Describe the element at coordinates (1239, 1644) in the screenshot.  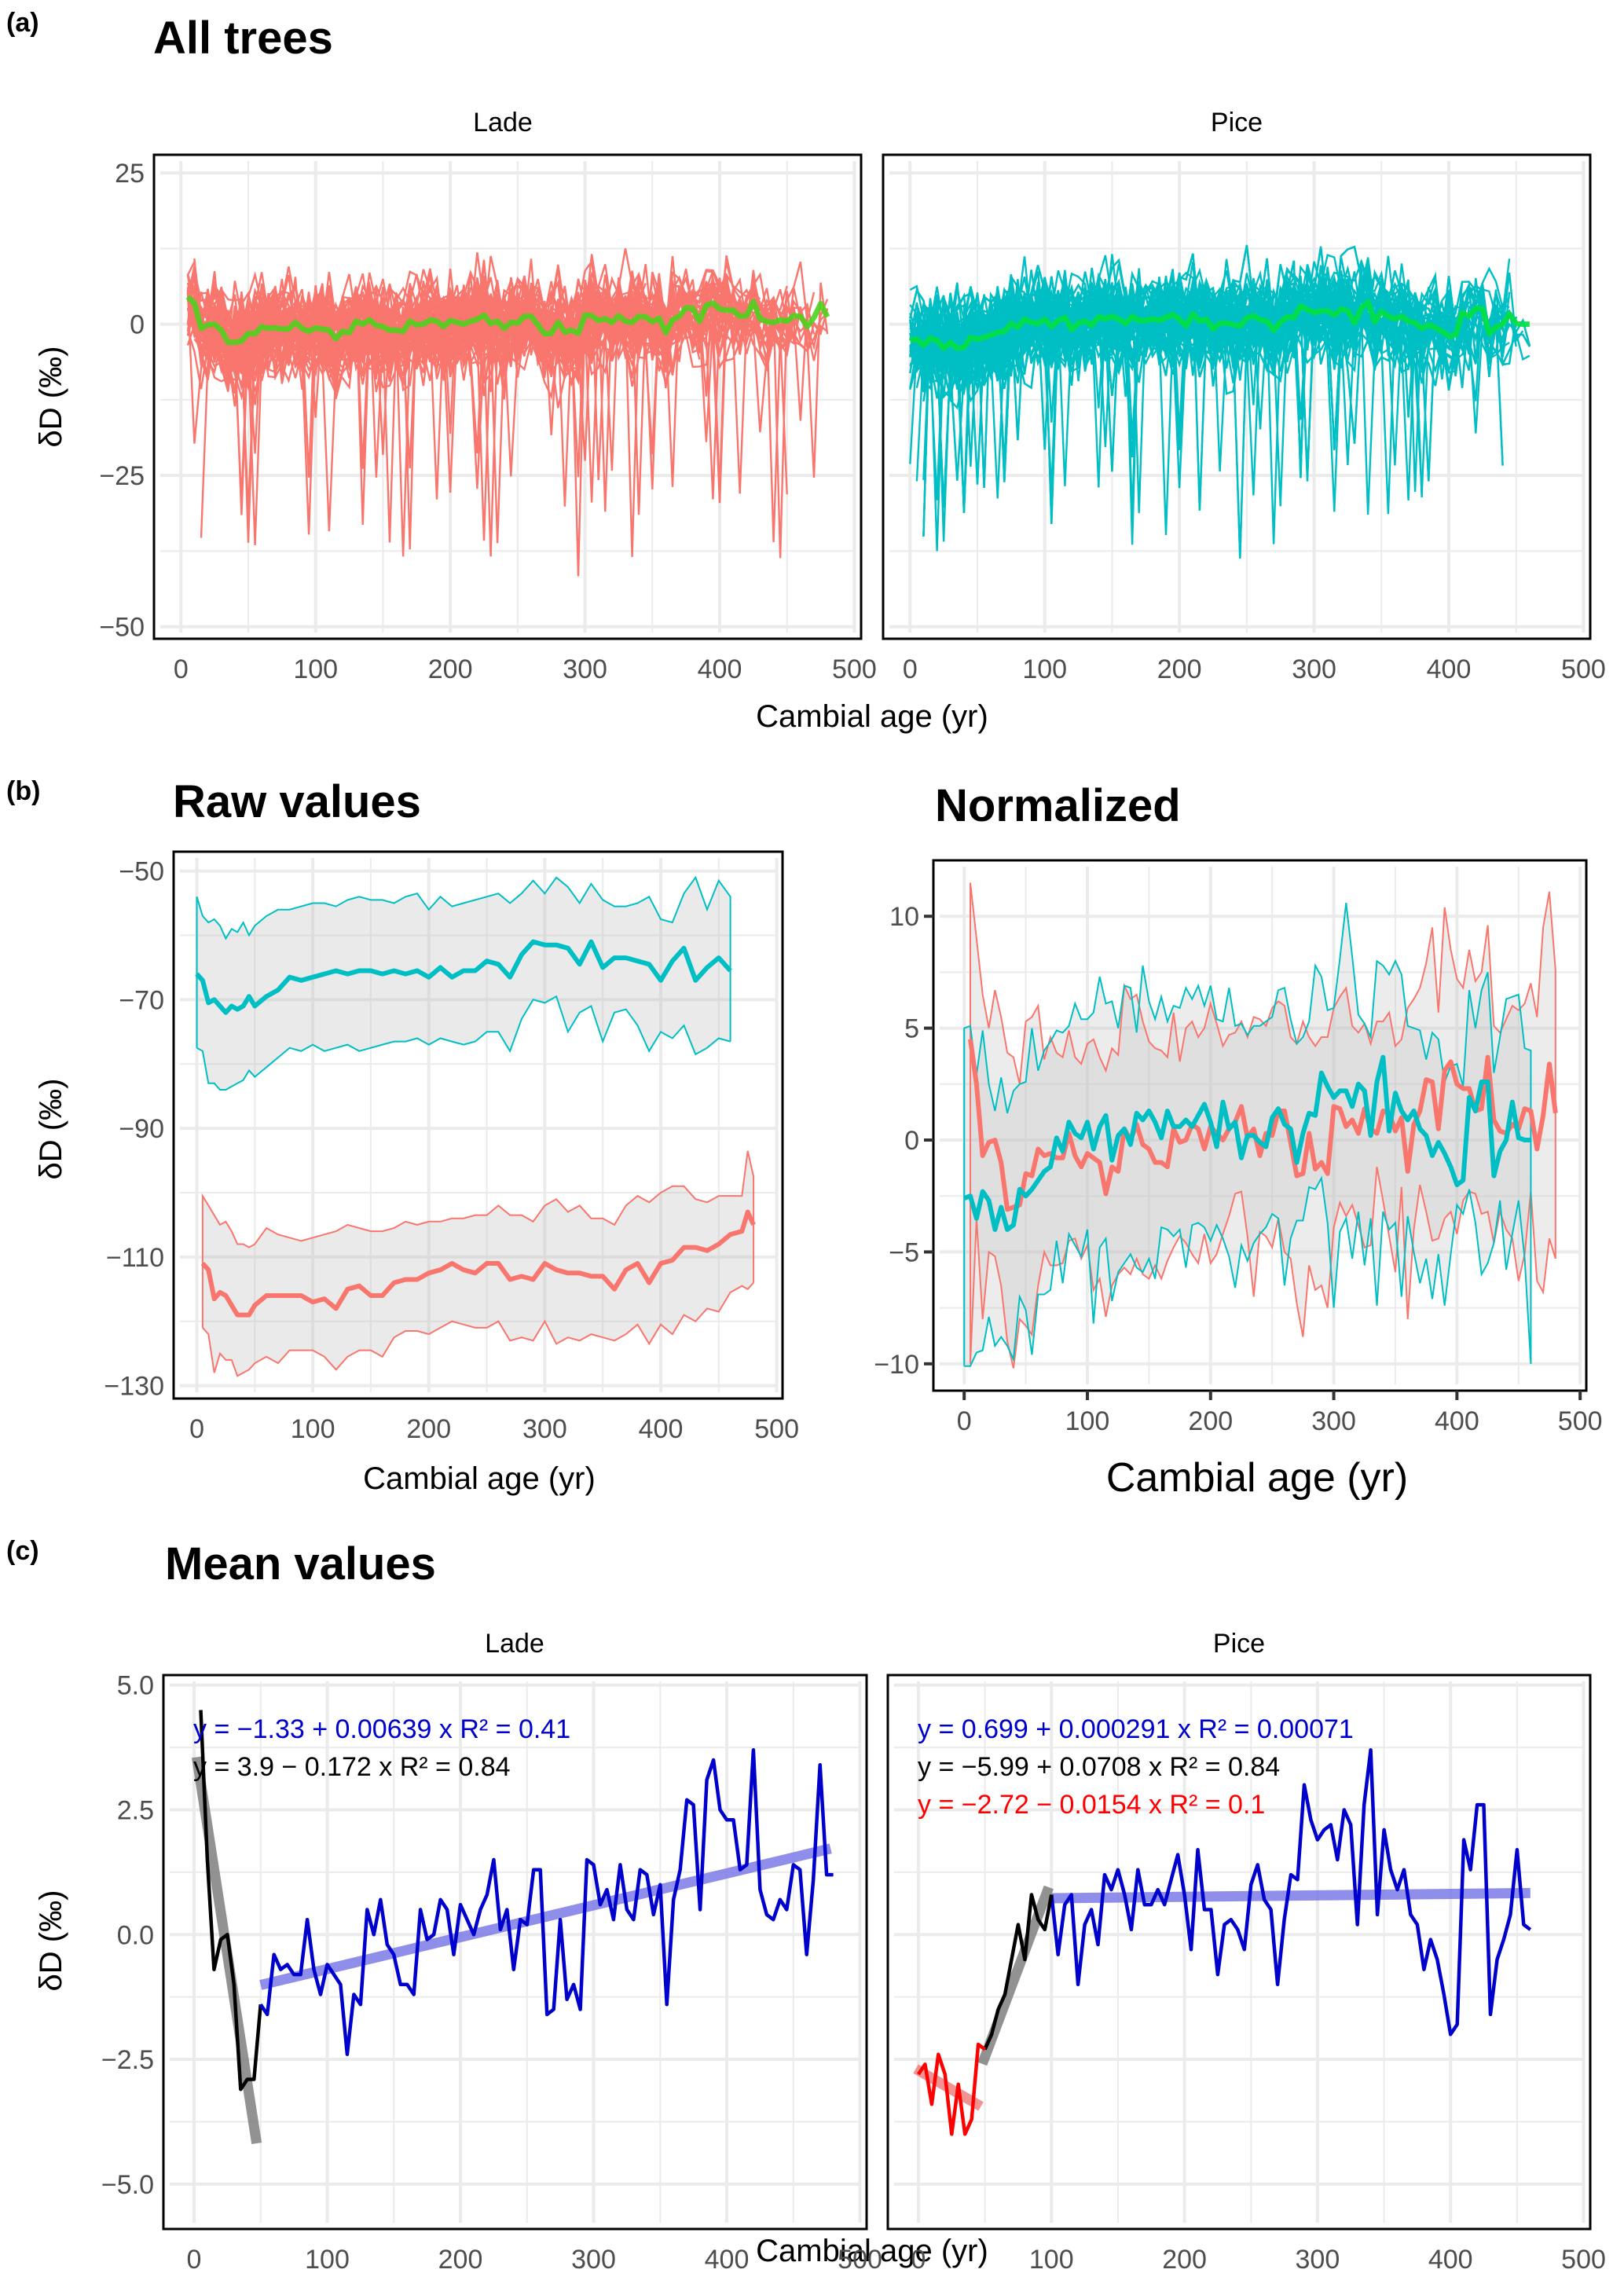
I see `facet-label-pice-c: Pice` at that location.